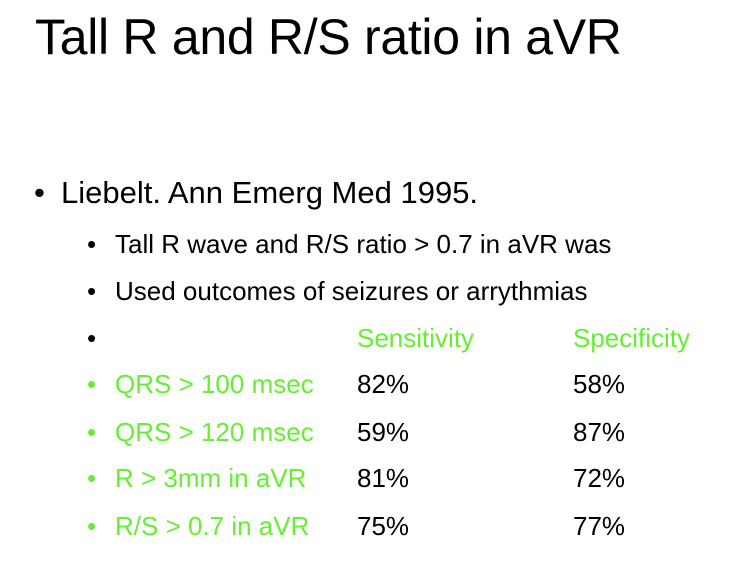  Describe the element at coordinates (383, 478) in the screenshot. I see `row-sensitivity: 81%` at that location.